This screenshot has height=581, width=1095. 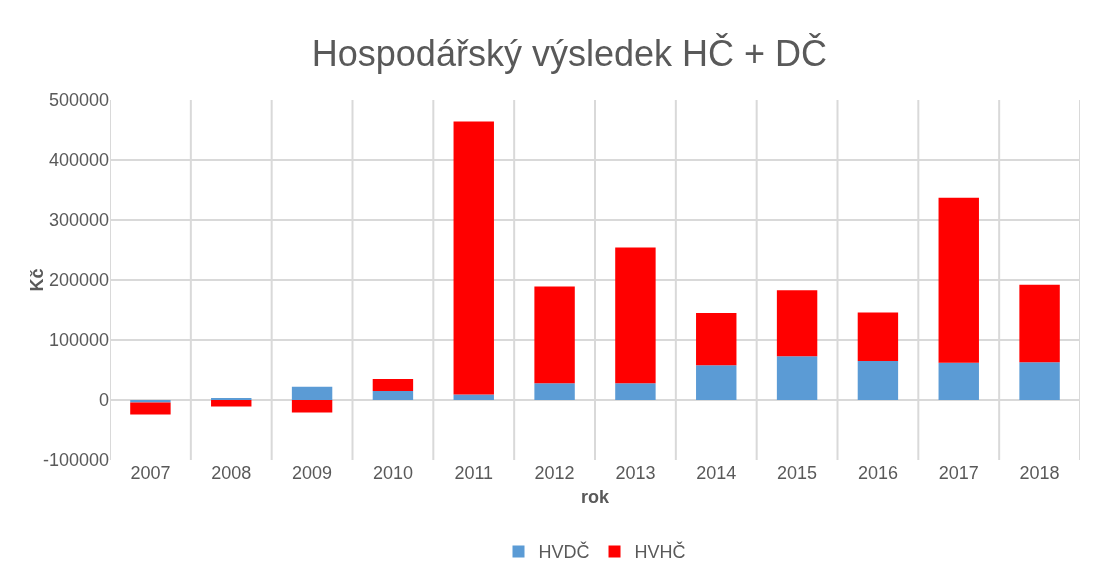 What do you see at coordinates (716, 473) in the screenshot?
I see `x-tick-label: 2014` at bounding box center [716, 473].